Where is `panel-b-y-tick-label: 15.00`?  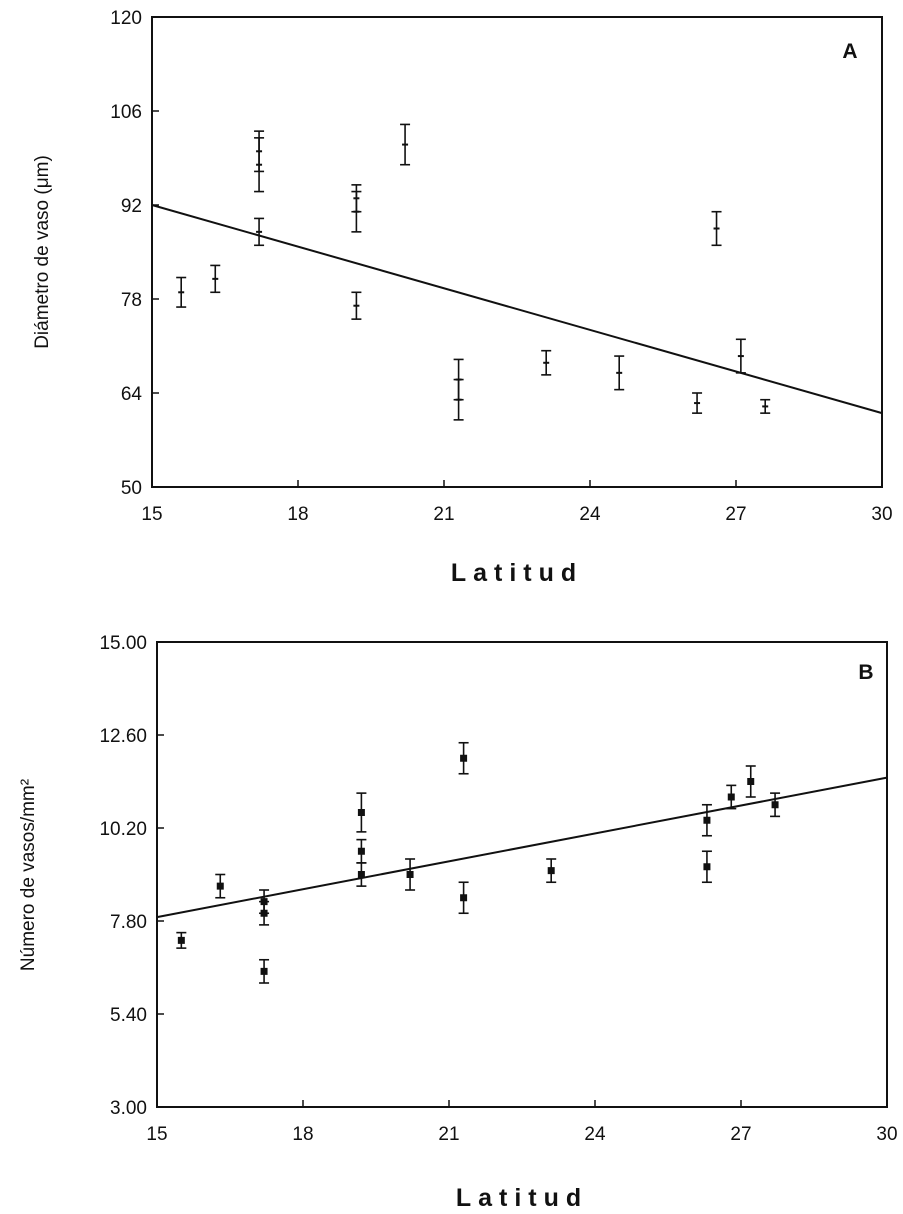 panel-b-y-tick-label: 15.00 is located at coordinates (123, 643).